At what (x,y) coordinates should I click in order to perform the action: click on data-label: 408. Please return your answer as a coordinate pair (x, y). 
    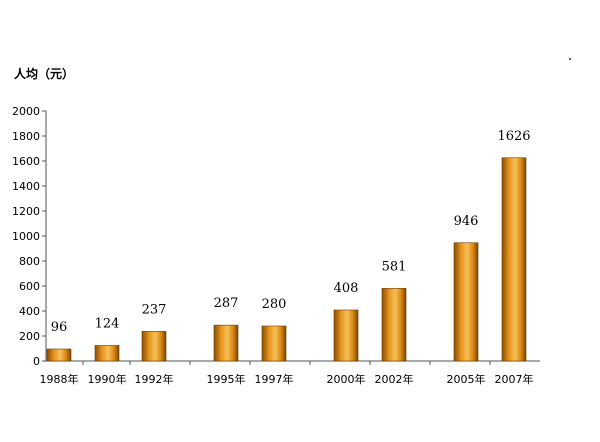
    Looking at the image, I should click on (346, 288).